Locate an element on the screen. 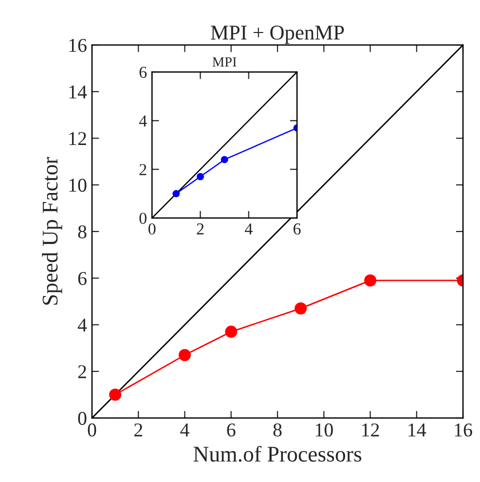 The width and height of the screenshot is (480, 482). x-axis-title: Num.of Processors is located at coordinates (278, 454).